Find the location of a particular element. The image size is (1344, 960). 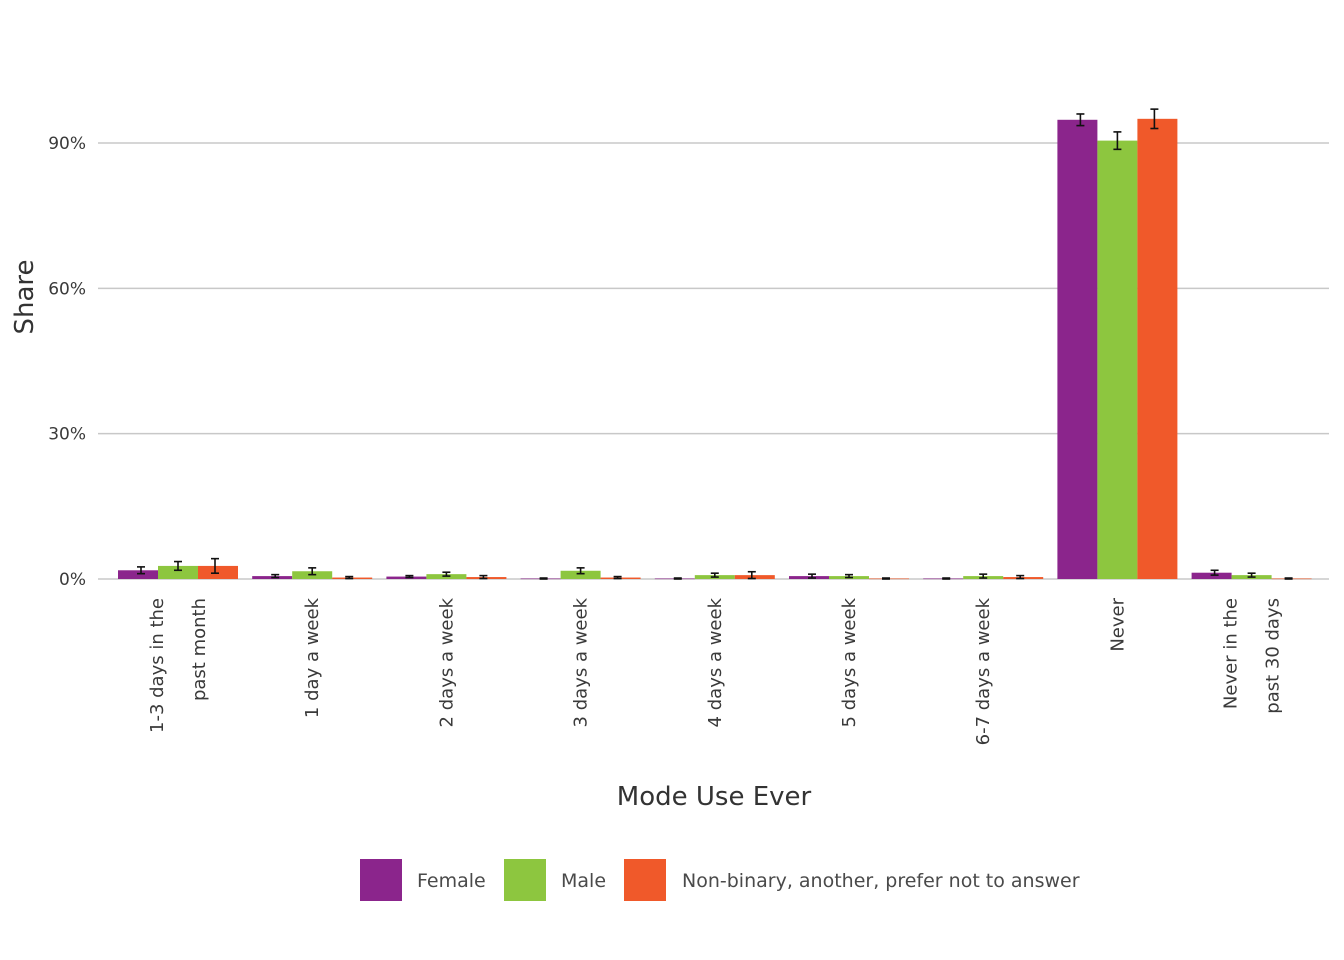

x-tick-label: 1-3 days in the is located at coordinates (157, 665).